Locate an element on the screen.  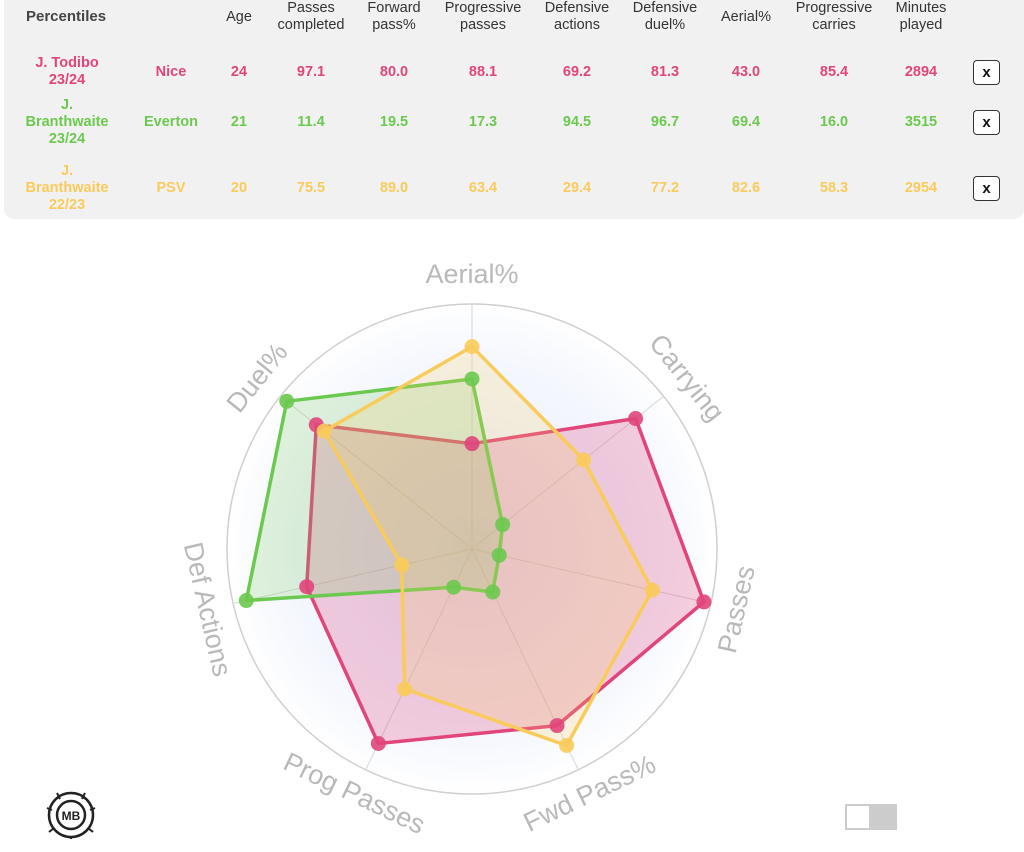
stat-value: 58.3 is located at coordinates (834, 188).